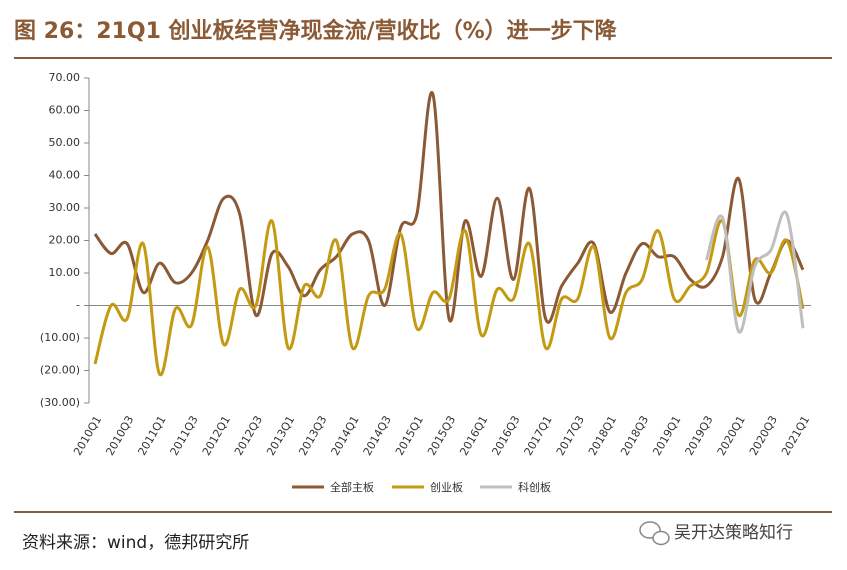 The image size is (847, 570). I want to click on wechat-icon, so click(654, 533).